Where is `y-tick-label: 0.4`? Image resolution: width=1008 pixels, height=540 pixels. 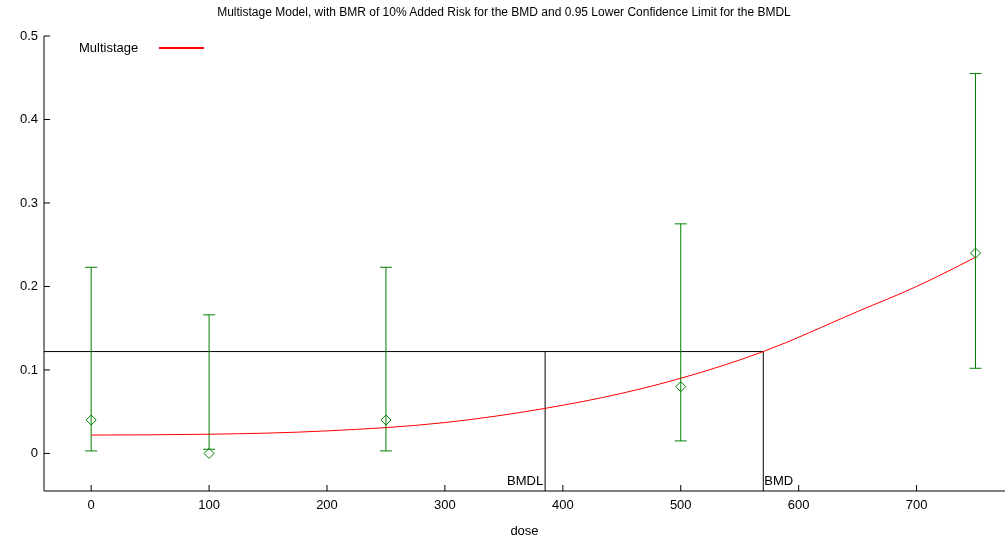 y-tick-label: 0.4 is located at coordinates (28, 119).